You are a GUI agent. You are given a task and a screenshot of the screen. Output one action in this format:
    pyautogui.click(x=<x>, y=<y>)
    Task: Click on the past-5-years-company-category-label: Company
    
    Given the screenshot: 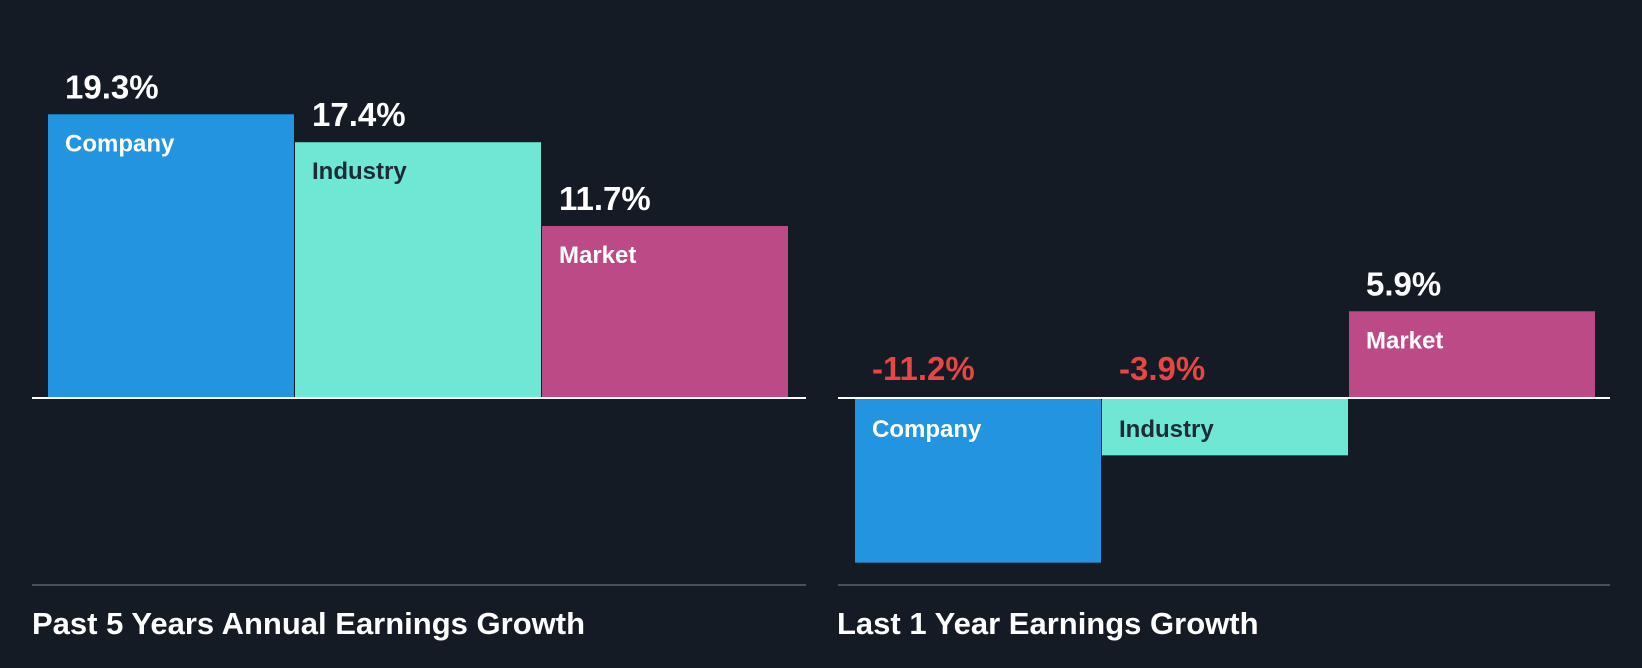 What is the action you would take?
    pyautogui.click(x=120, y=143)
    